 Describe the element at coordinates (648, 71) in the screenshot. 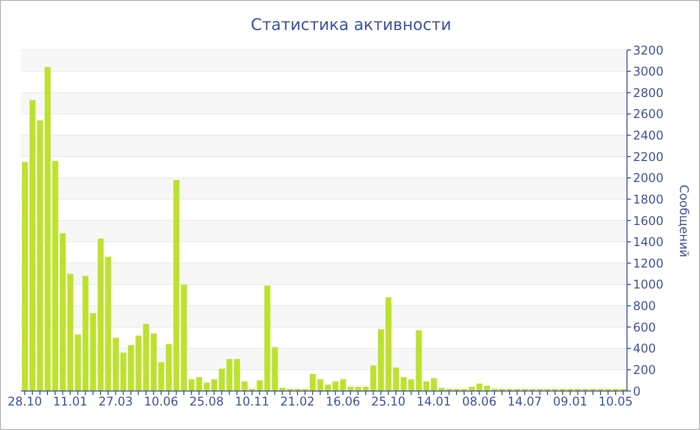

I see `y-tick-label: 3000` at that location.